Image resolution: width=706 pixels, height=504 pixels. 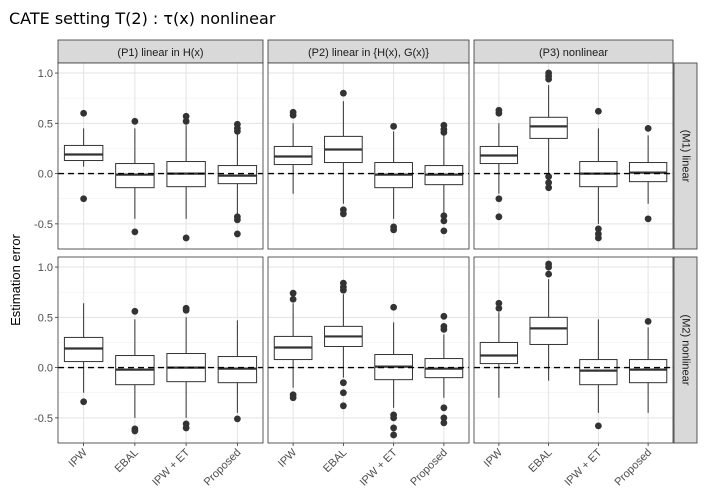 What do you see at coordinates (45, 175) in the screenshot?
I see `y-tick-label: 0.0` at bounding box center [45, 175].